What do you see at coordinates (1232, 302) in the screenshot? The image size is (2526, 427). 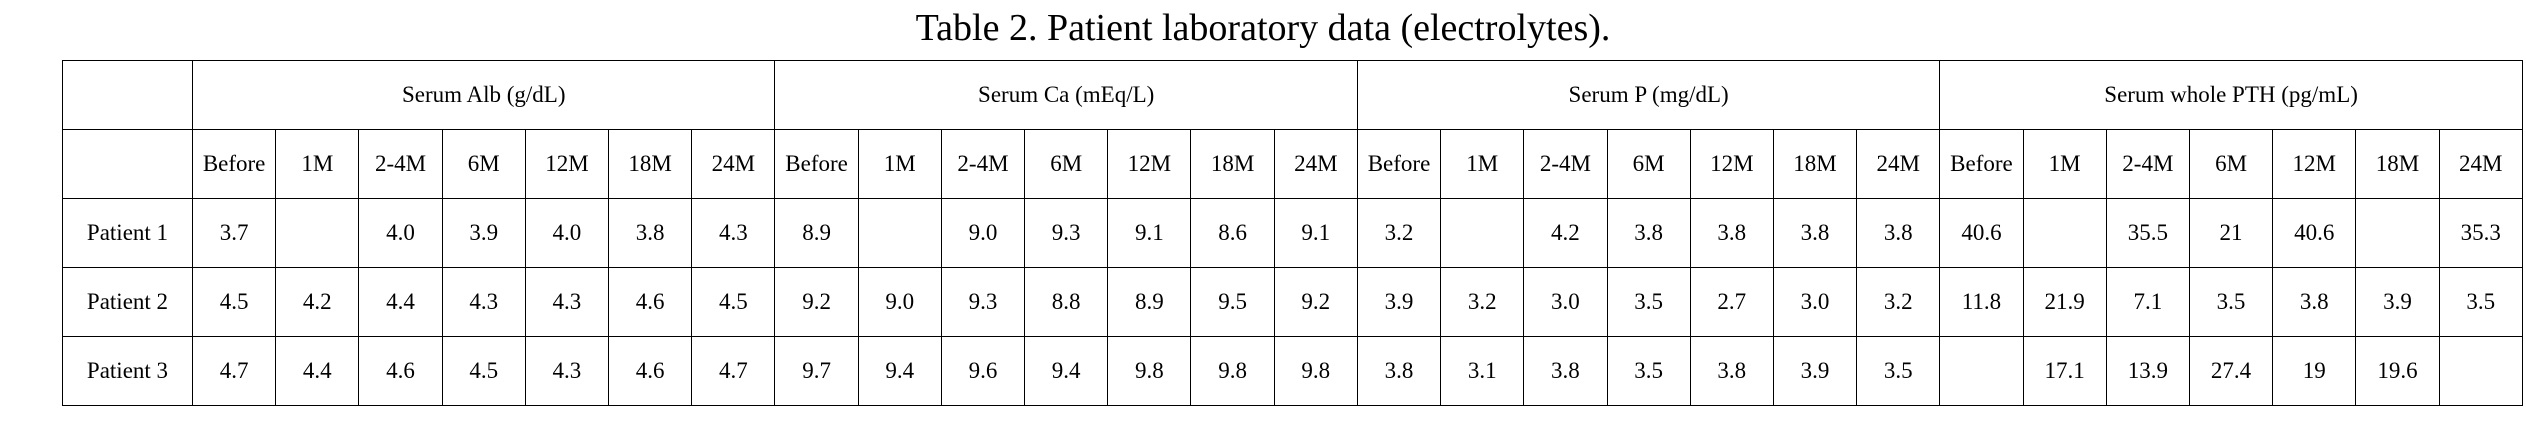 I see `data-cell: 9.5` at bounding box center [1232, 302].